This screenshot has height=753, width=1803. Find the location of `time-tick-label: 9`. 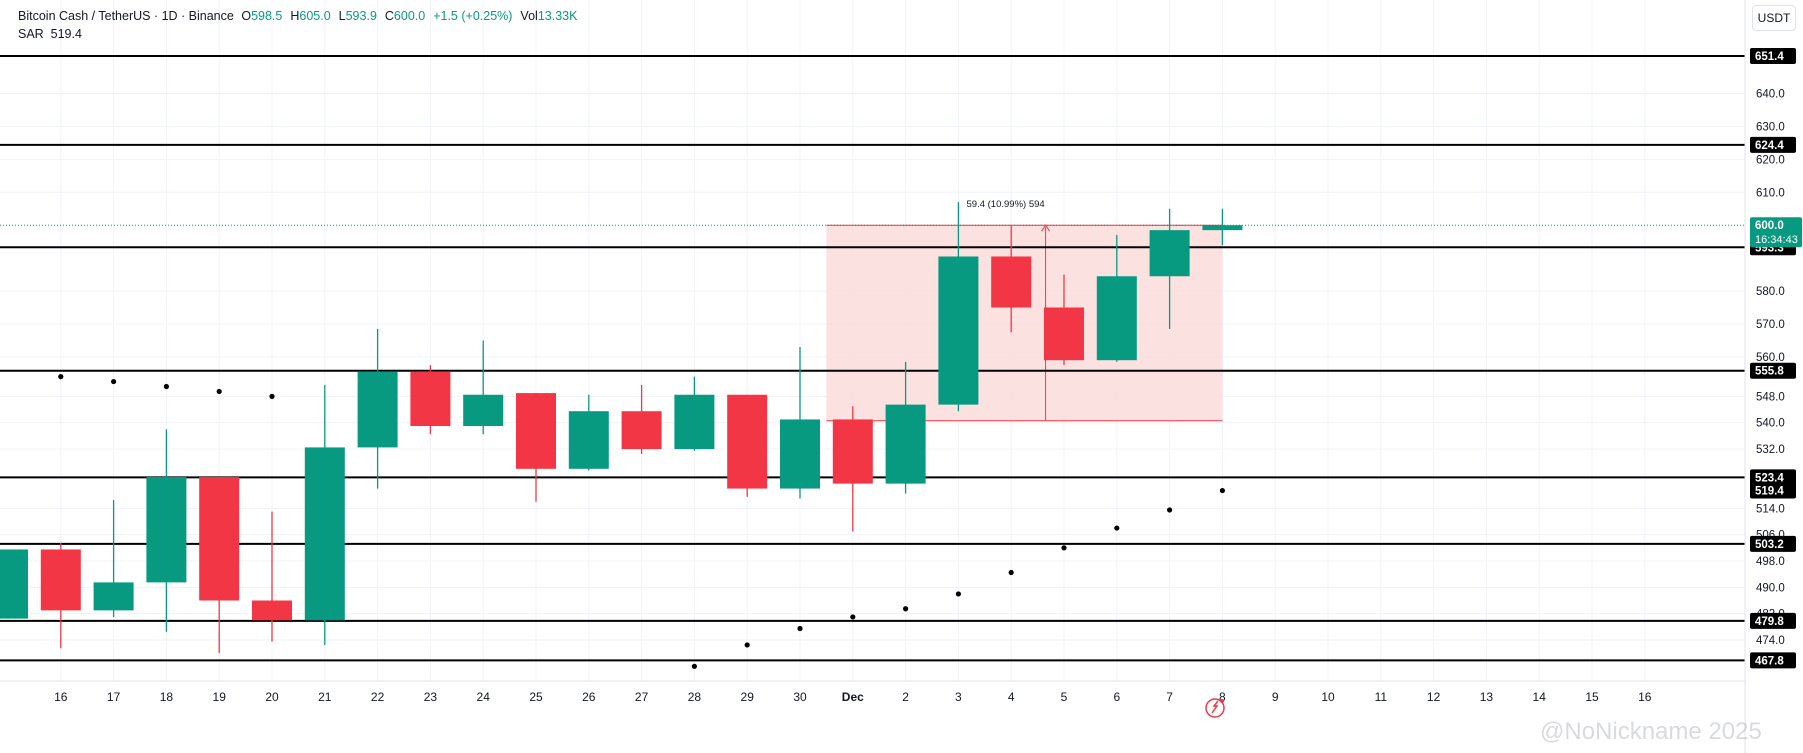

time-tick-label: 9 is located at coordinates (1275, 697).